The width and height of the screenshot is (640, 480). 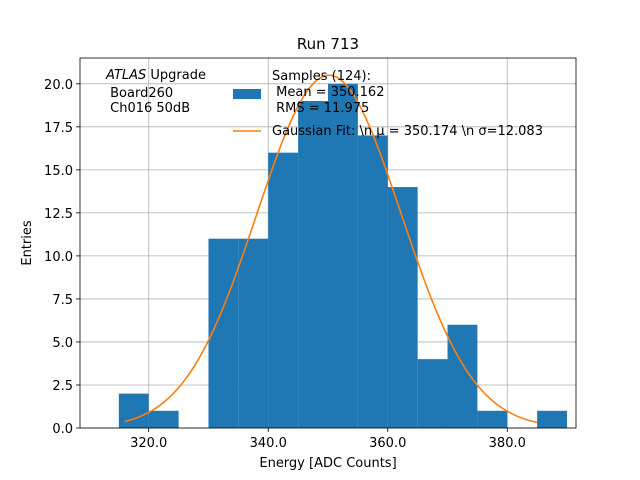 I want to click on y-tick-label: 12.5, so click(x=58, y=214).